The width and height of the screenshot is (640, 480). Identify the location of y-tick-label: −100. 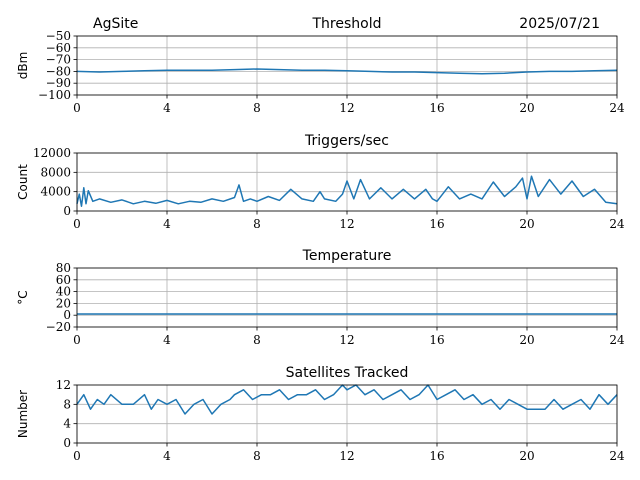
(54, 95).